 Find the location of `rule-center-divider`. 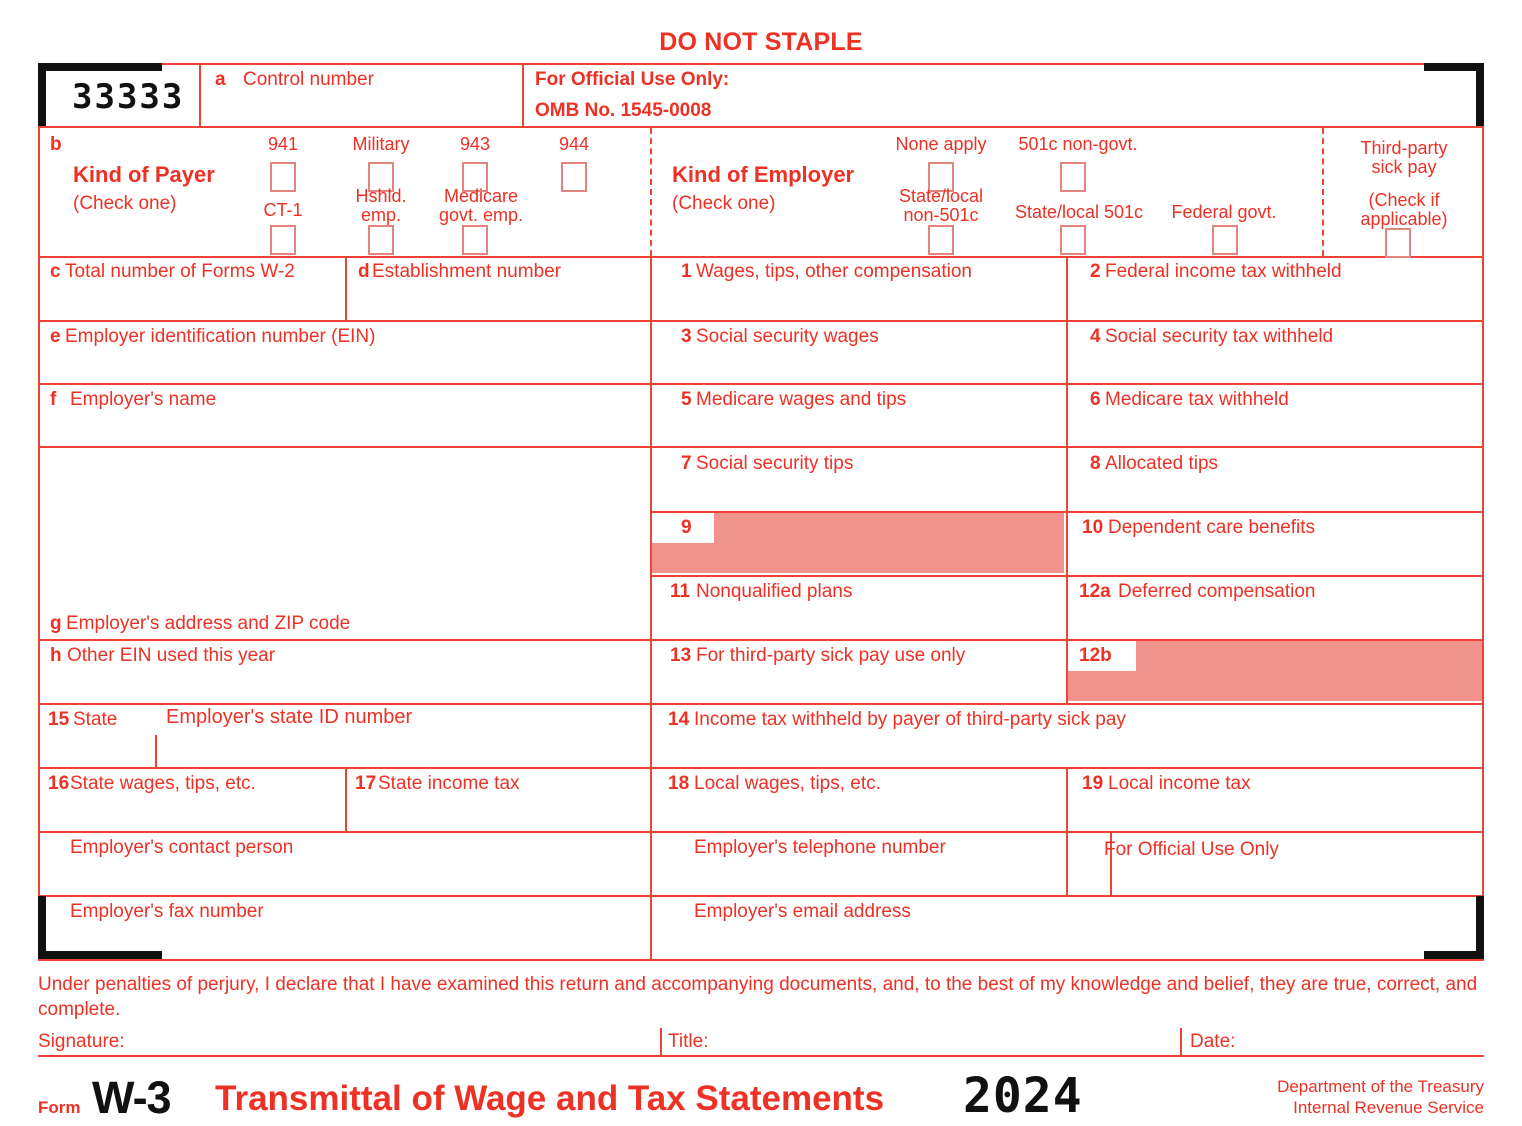

rule-center-divider is located at coordinates (651, 607).